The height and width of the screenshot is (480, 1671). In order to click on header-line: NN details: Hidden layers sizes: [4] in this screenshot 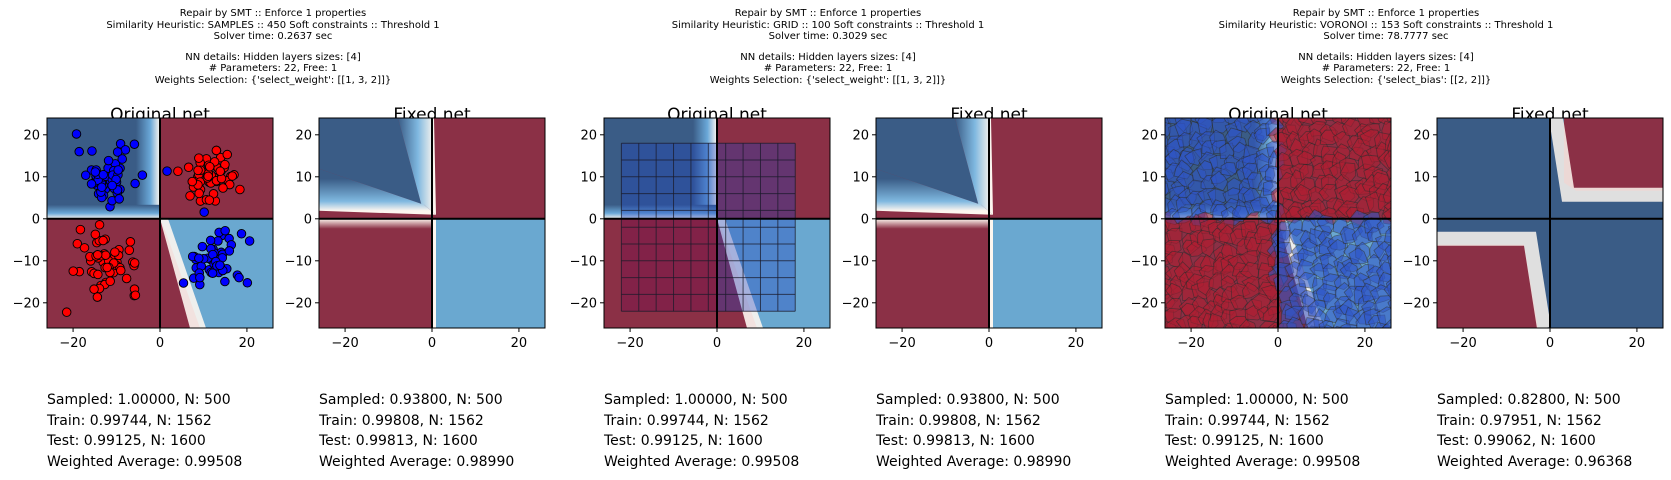, I will do `click(273, 57)`.